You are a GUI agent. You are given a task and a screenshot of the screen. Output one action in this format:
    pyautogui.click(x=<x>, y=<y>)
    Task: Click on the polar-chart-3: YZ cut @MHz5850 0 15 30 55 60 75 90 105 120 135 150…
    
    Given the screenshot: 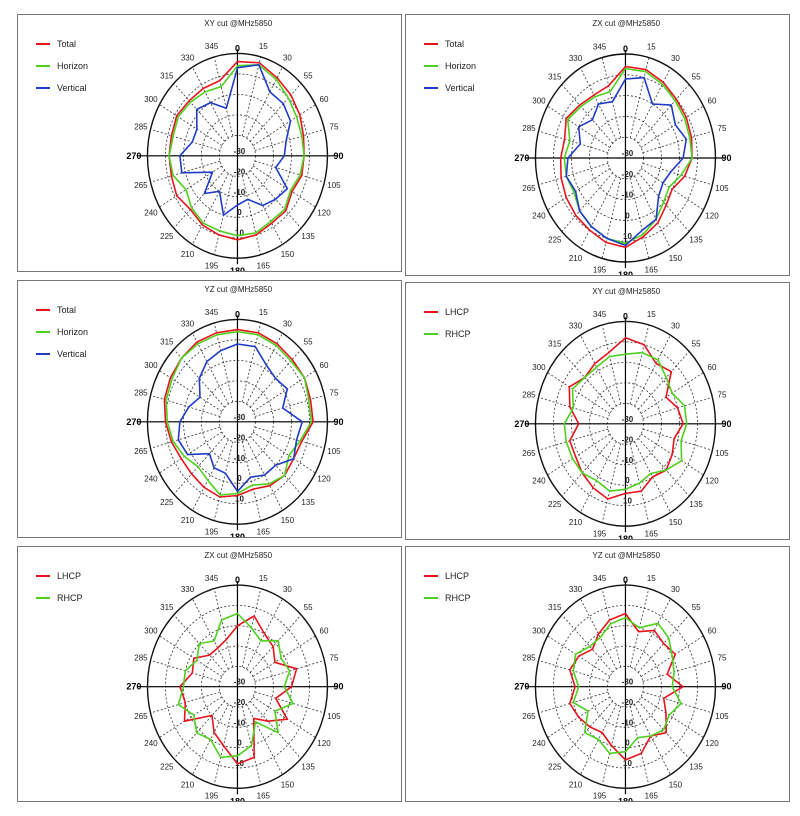 What is the action you would take?
    pyautogui.click(x=189, y=411)
    